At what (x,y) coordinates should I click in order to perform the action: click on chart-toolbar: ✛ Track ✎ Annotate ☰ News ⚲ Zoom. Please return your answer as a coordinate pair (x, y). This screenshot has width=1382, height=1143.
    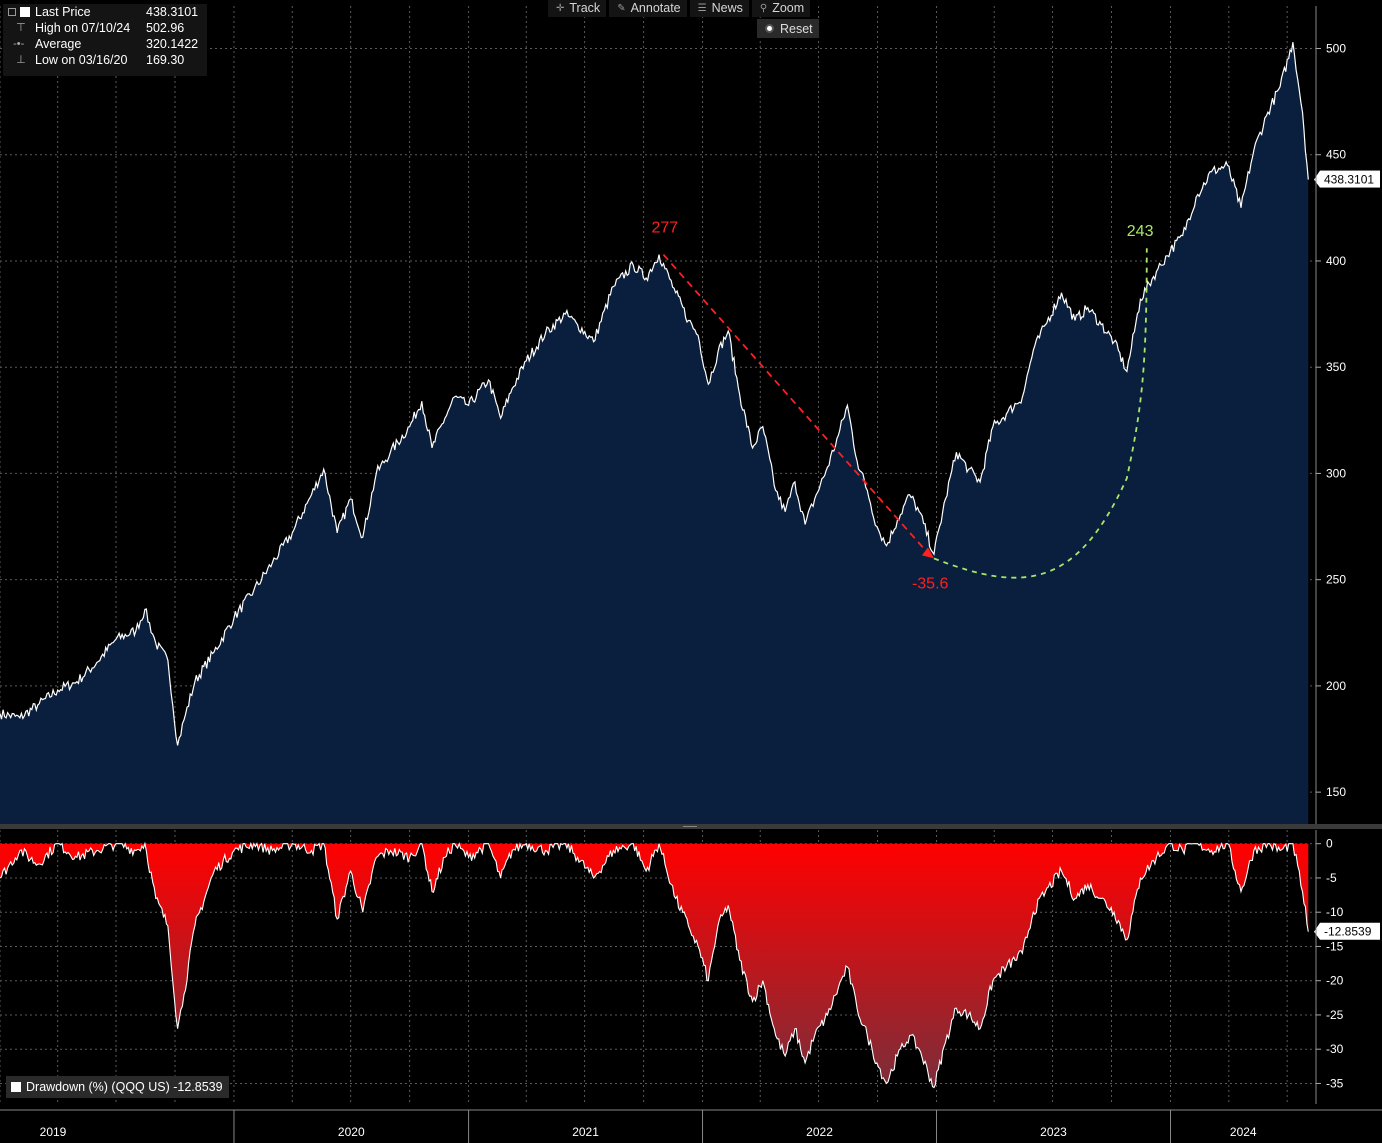
    Looking at the image, I should click on (679, 8).